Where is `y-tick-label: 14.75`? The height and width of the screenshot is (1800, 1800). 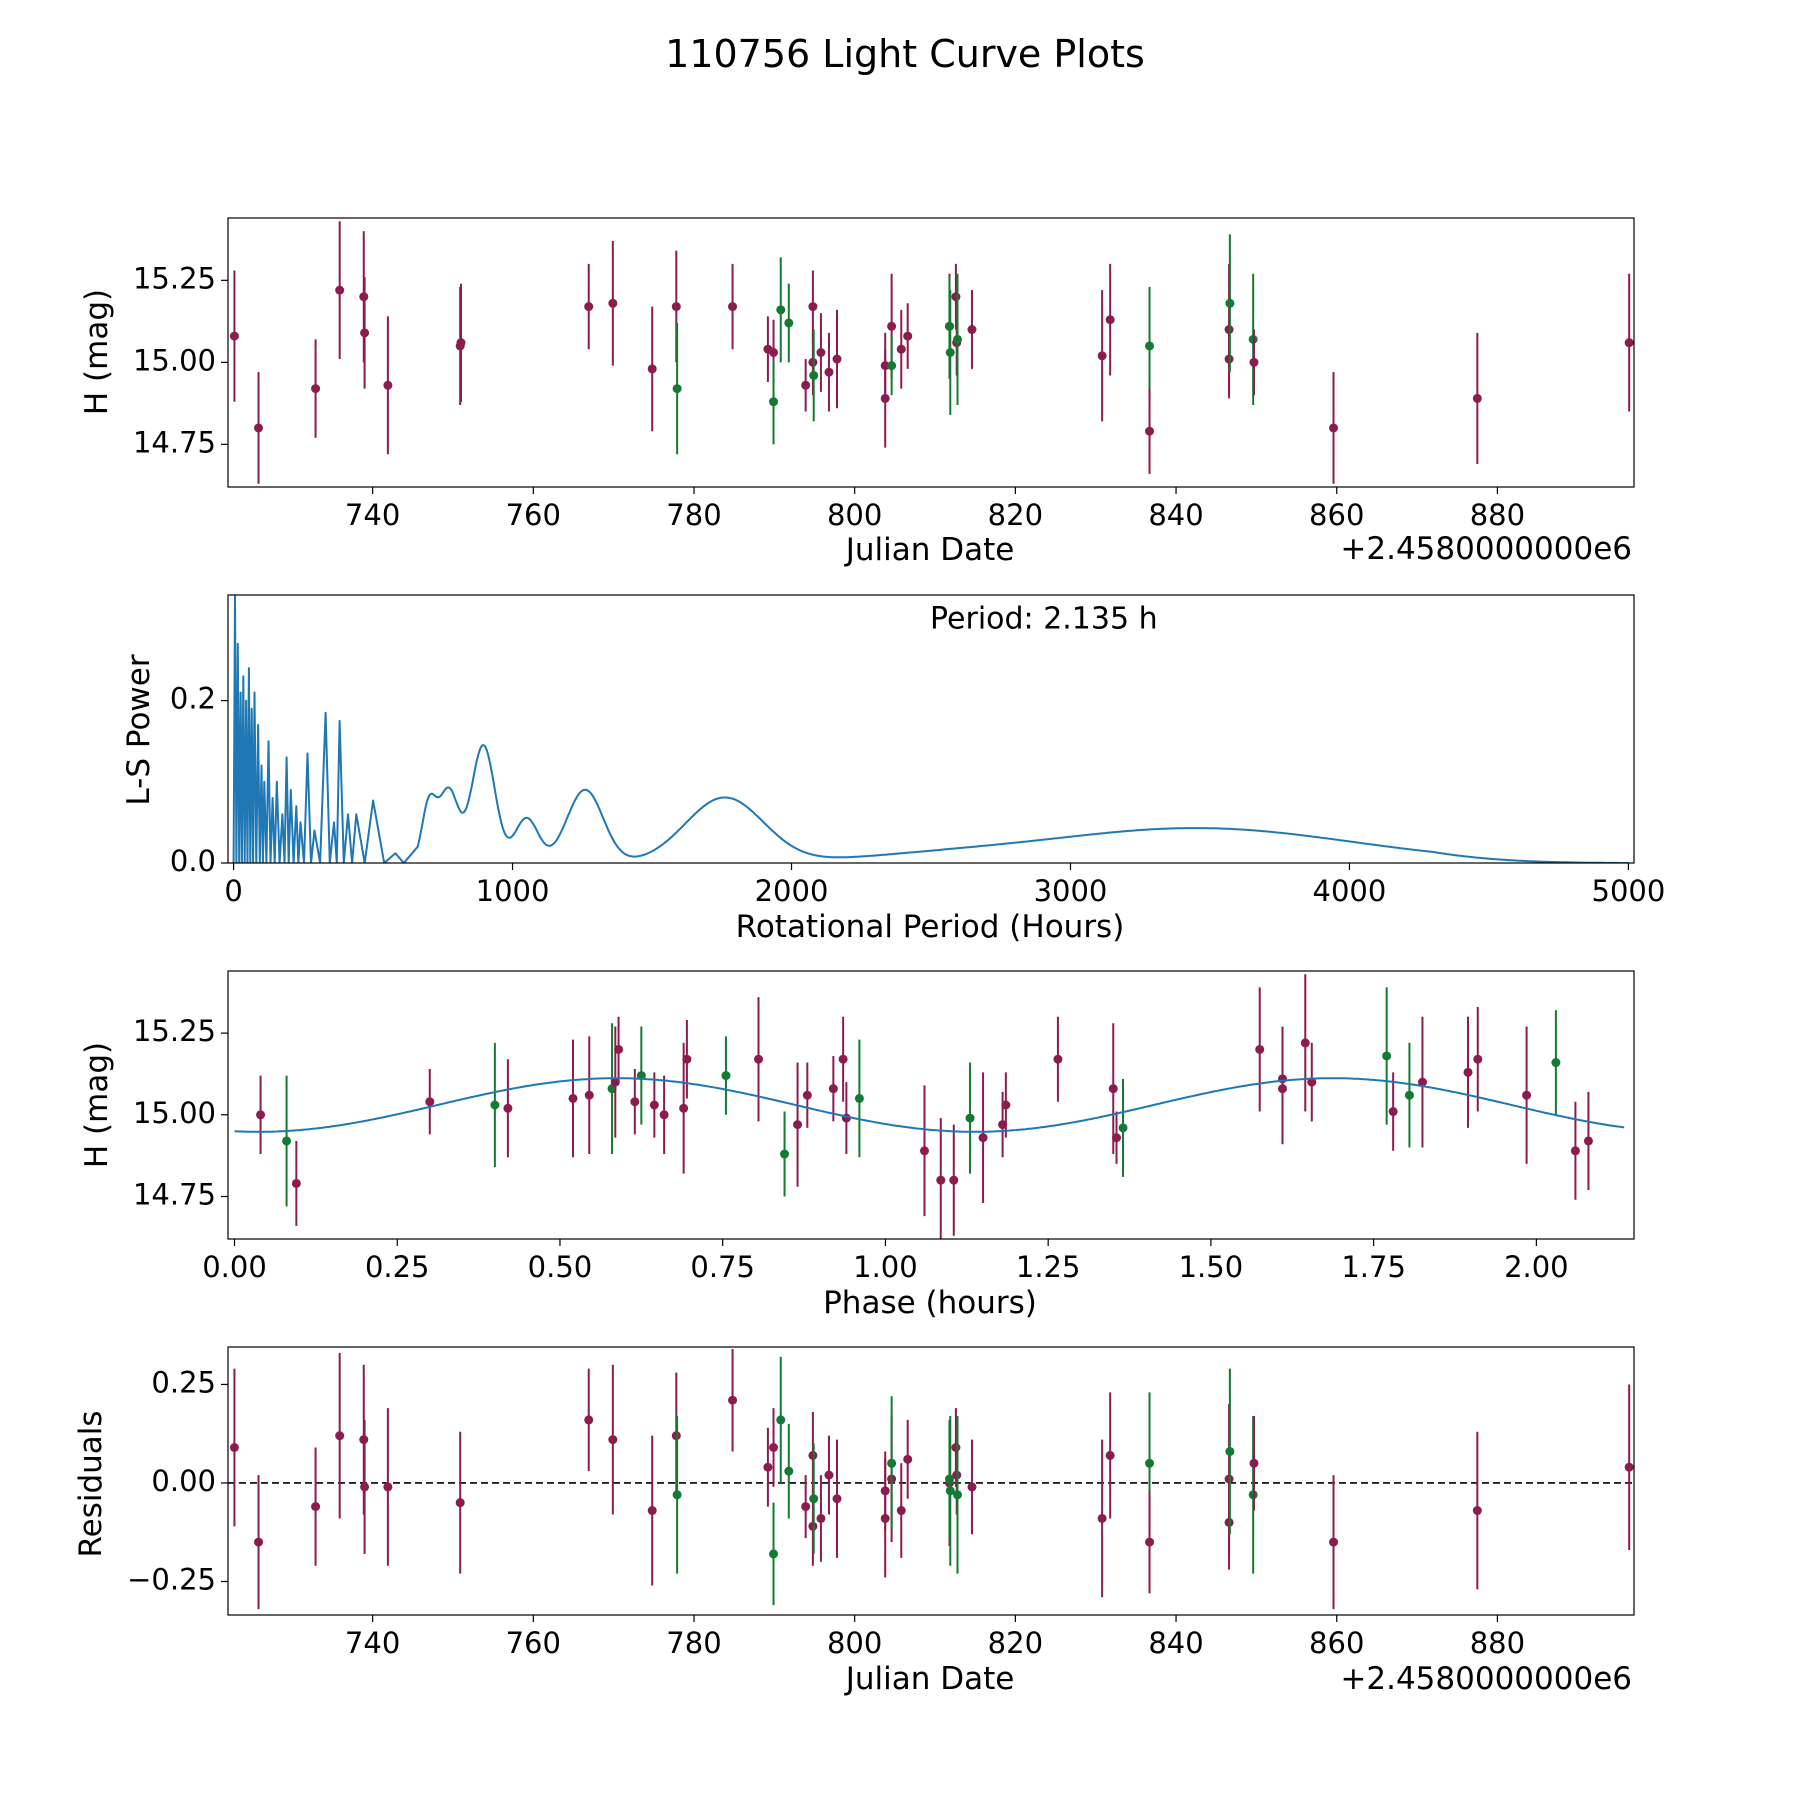 y-tick-label: 14.75 is located at coordinates (174, 442).